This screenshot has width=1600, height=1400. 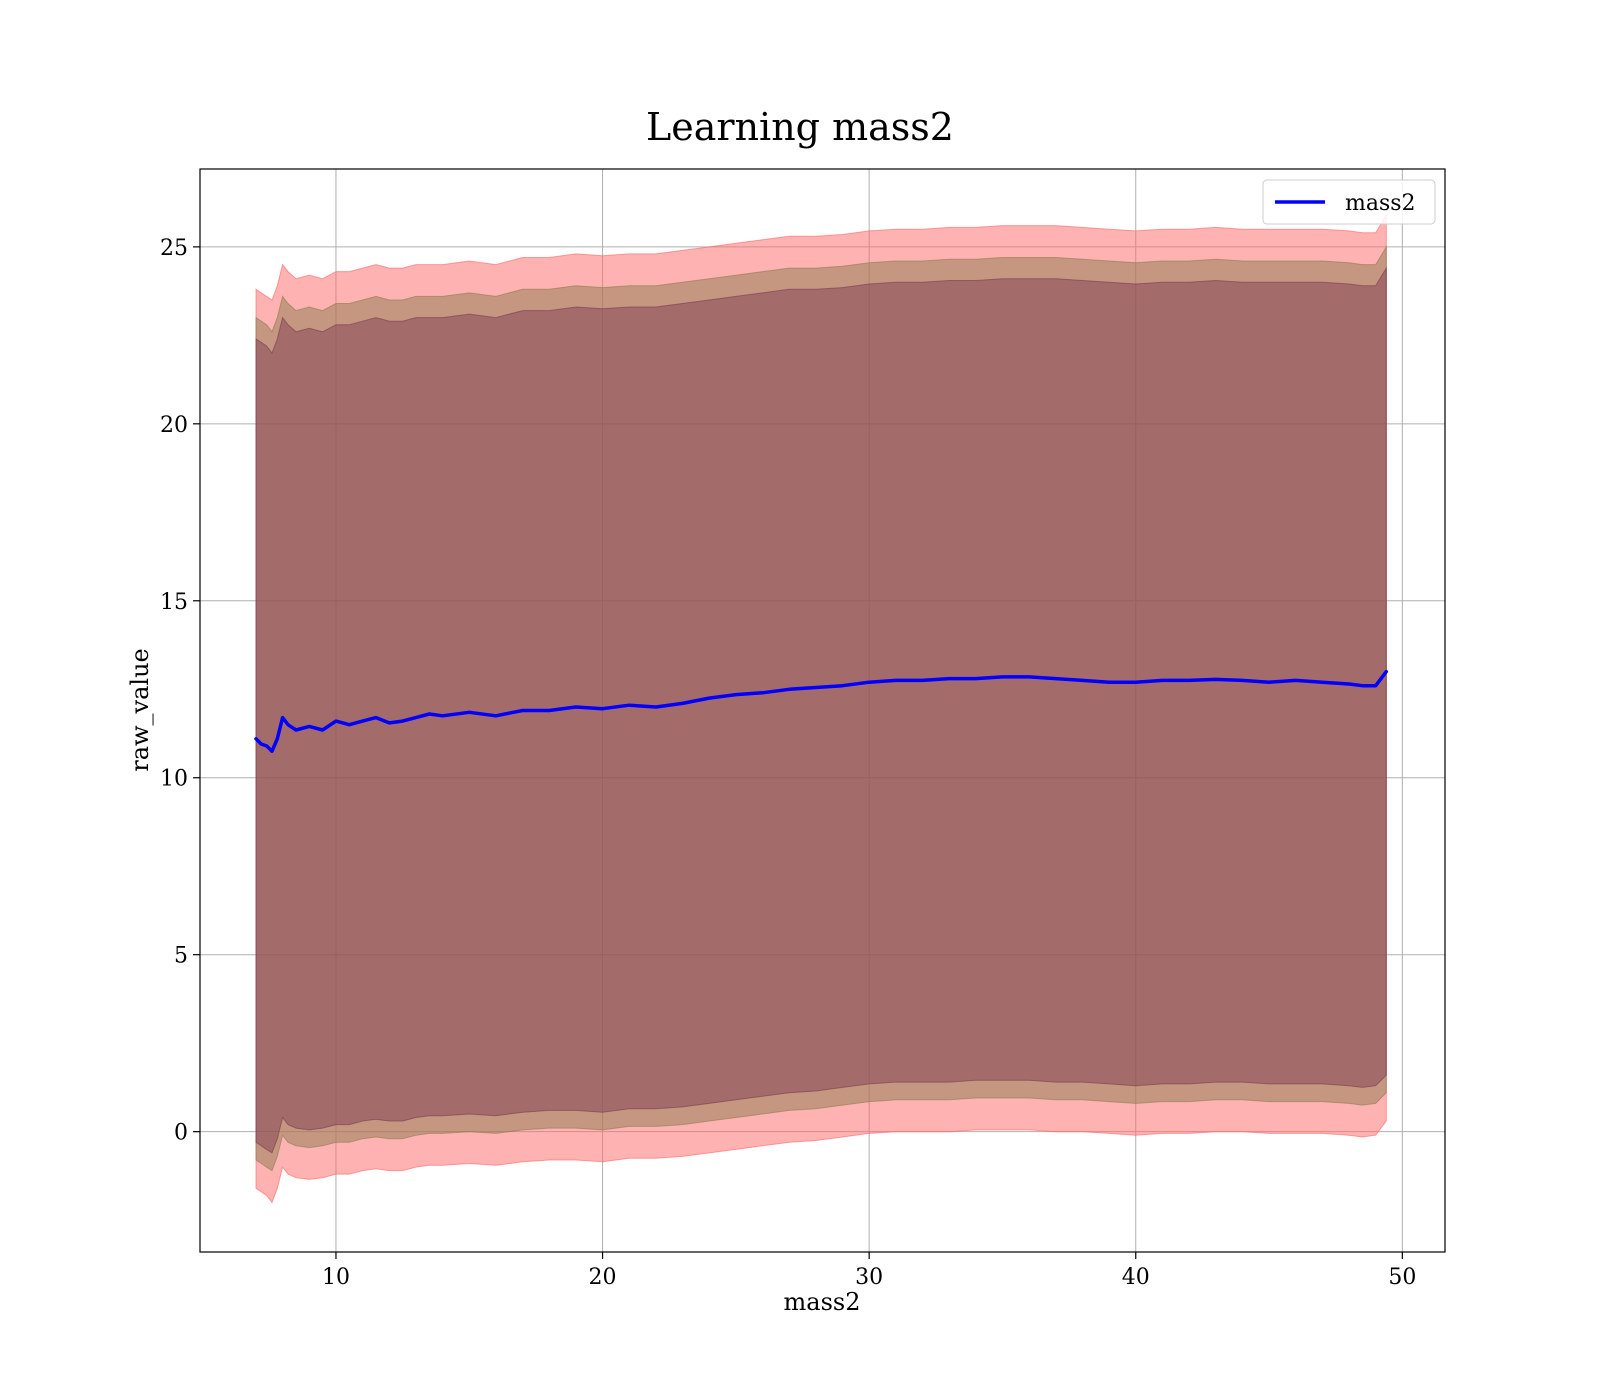 I want to click on y-tick-label: 20, so click(x=174, y=425).